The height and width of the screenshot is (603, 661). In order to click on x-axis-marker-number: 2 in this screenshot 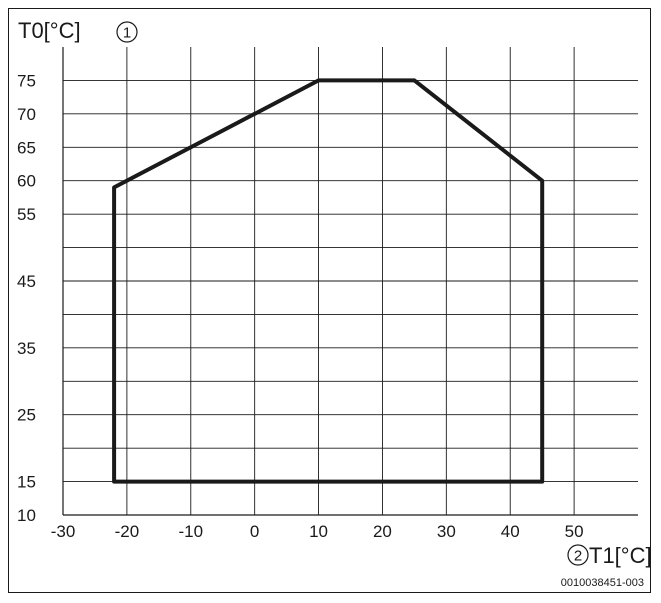, I will do `click(578, 556)`.